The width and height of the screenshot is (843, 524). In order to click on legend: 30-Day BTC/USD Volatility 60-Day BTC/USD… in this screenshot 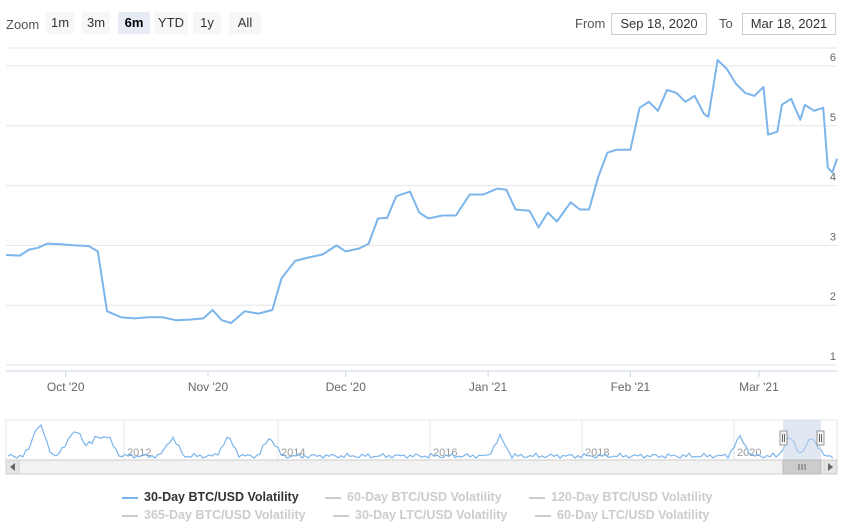, I will do `click(421, 504)`.